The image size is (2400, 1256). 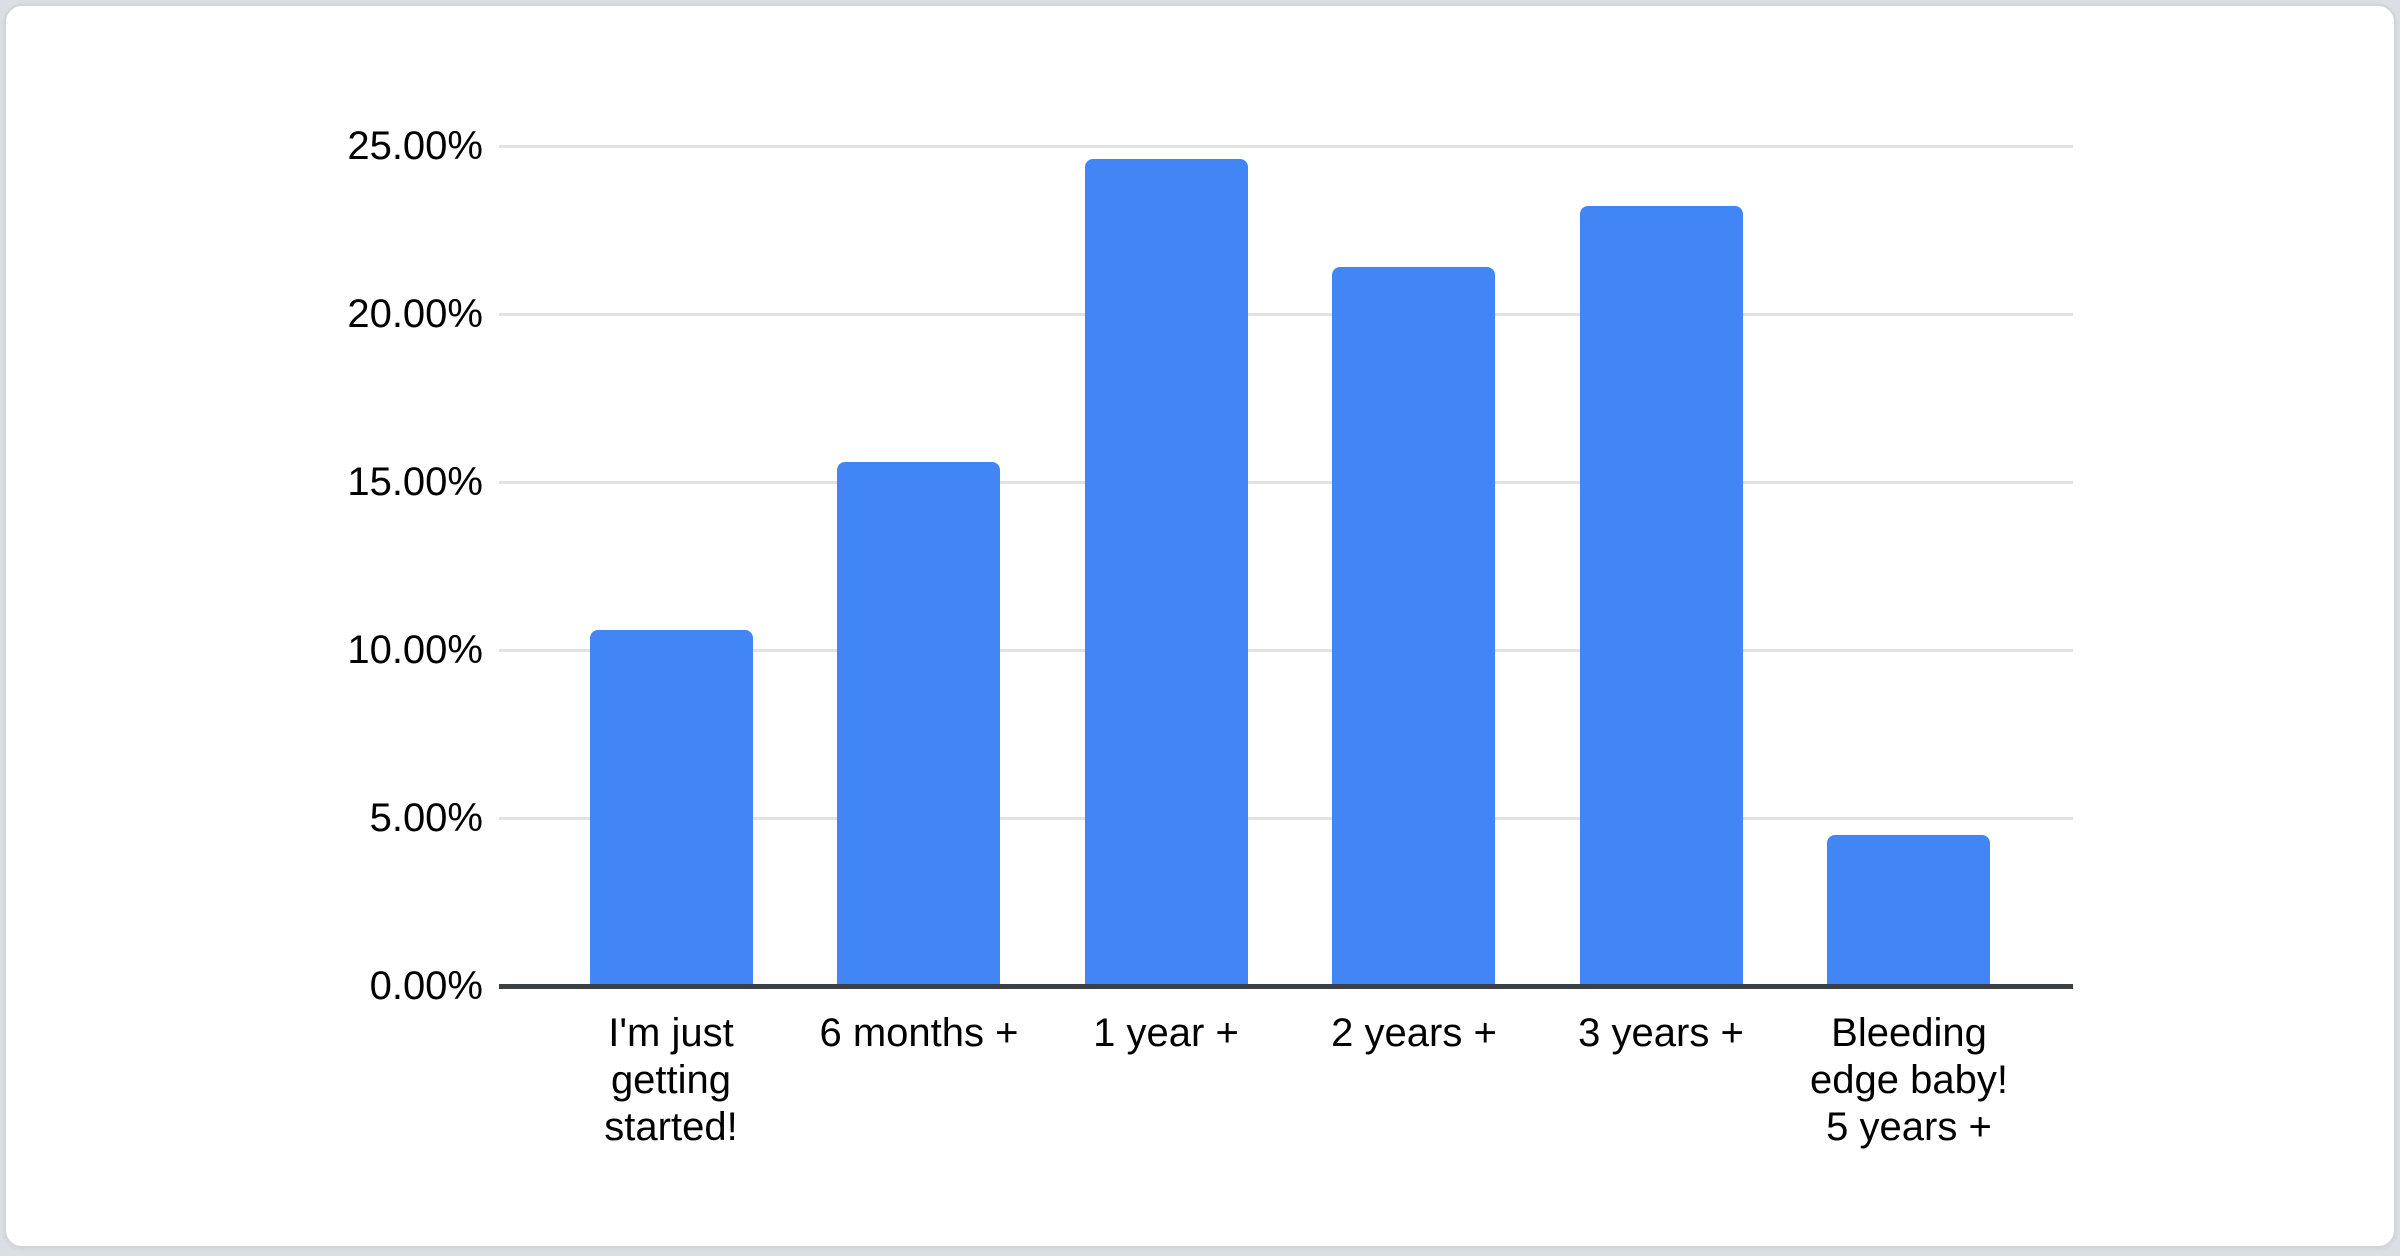 What do you see at coordinates (1909, 1127) in the screenshot?
I see `x-axis-label-line: 5 years +` at bounding box center [1909, 1127].